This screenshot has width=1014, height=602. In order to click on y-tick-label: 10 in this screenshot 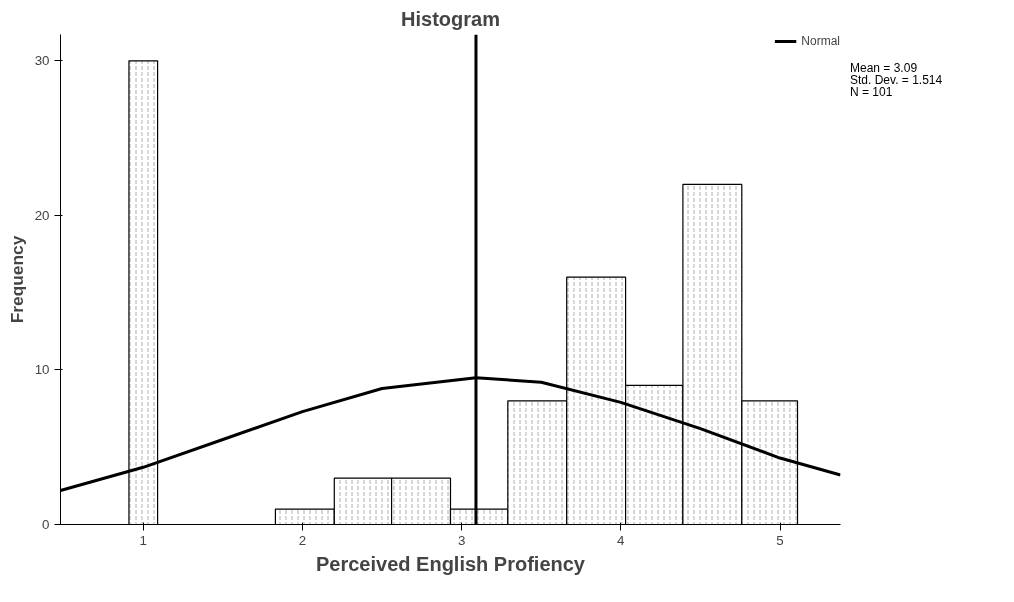, I will do `click(42, 370)`.